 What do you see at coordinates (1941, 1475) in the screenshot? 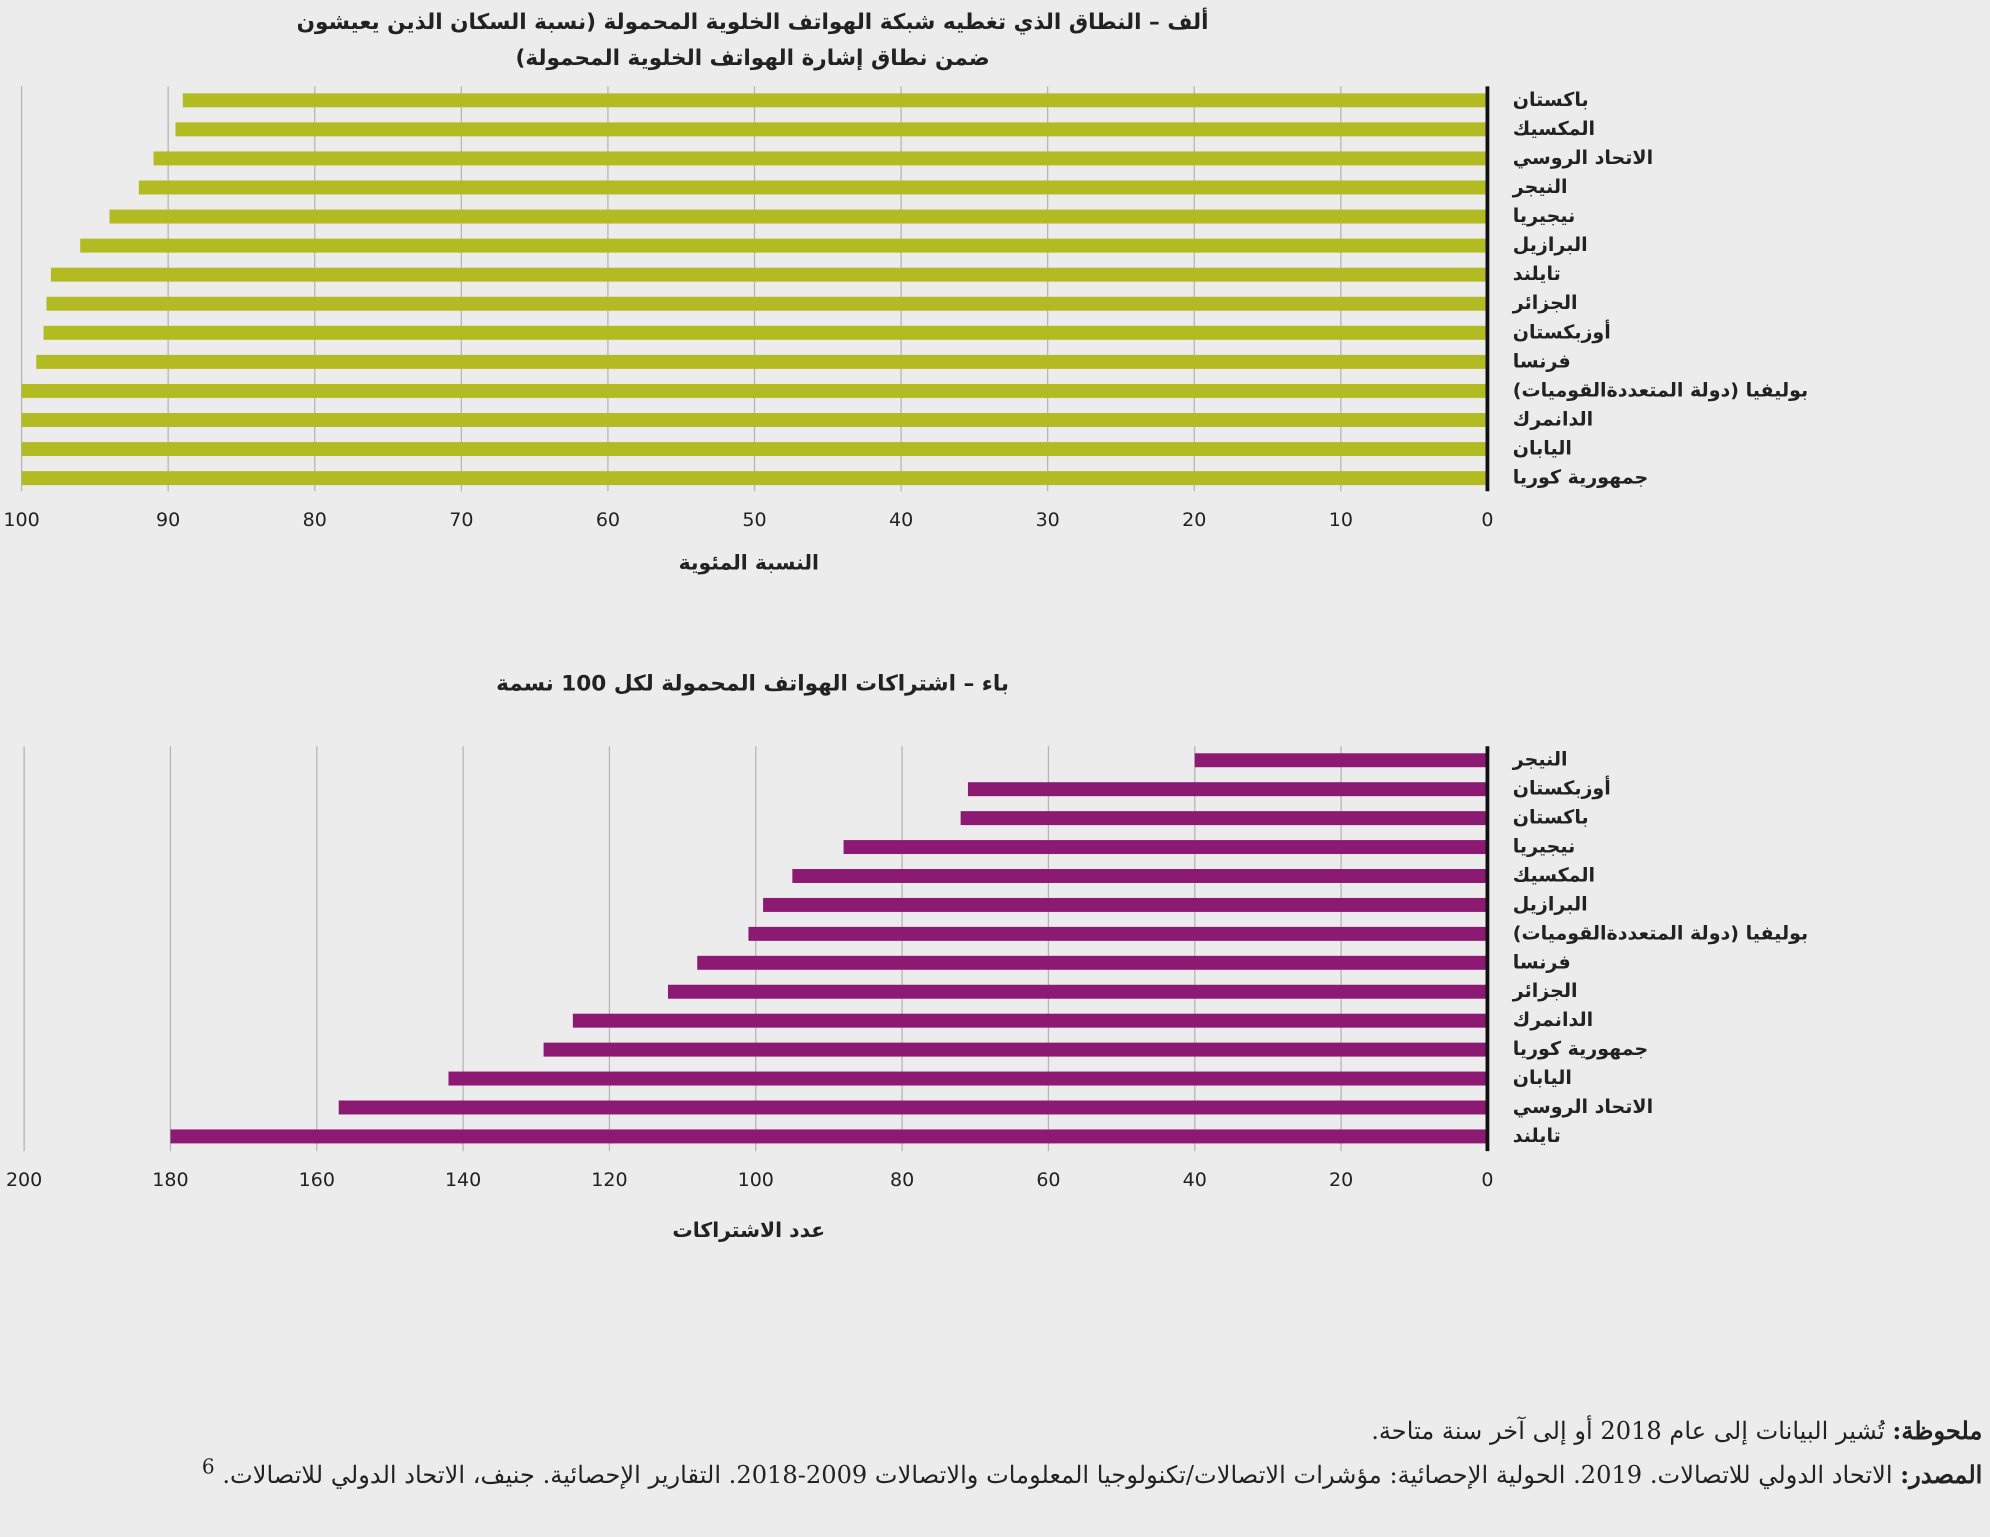
I see `source-label: المصدر:` at bounding box center [1941, 1475].